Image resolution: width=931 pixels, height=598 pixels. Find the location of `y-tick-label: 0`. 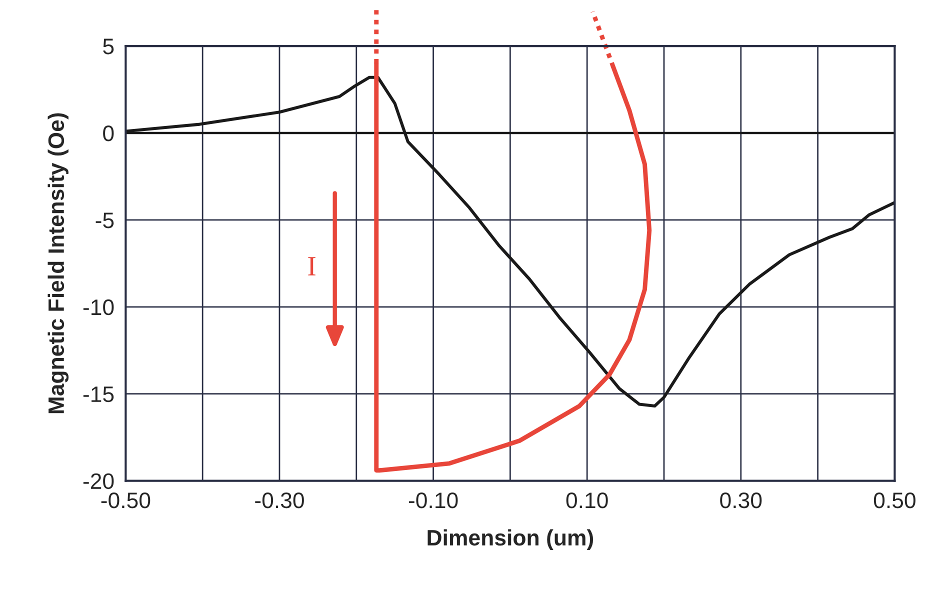

y-tick-label: 0 is located at coordinates (108, 134).